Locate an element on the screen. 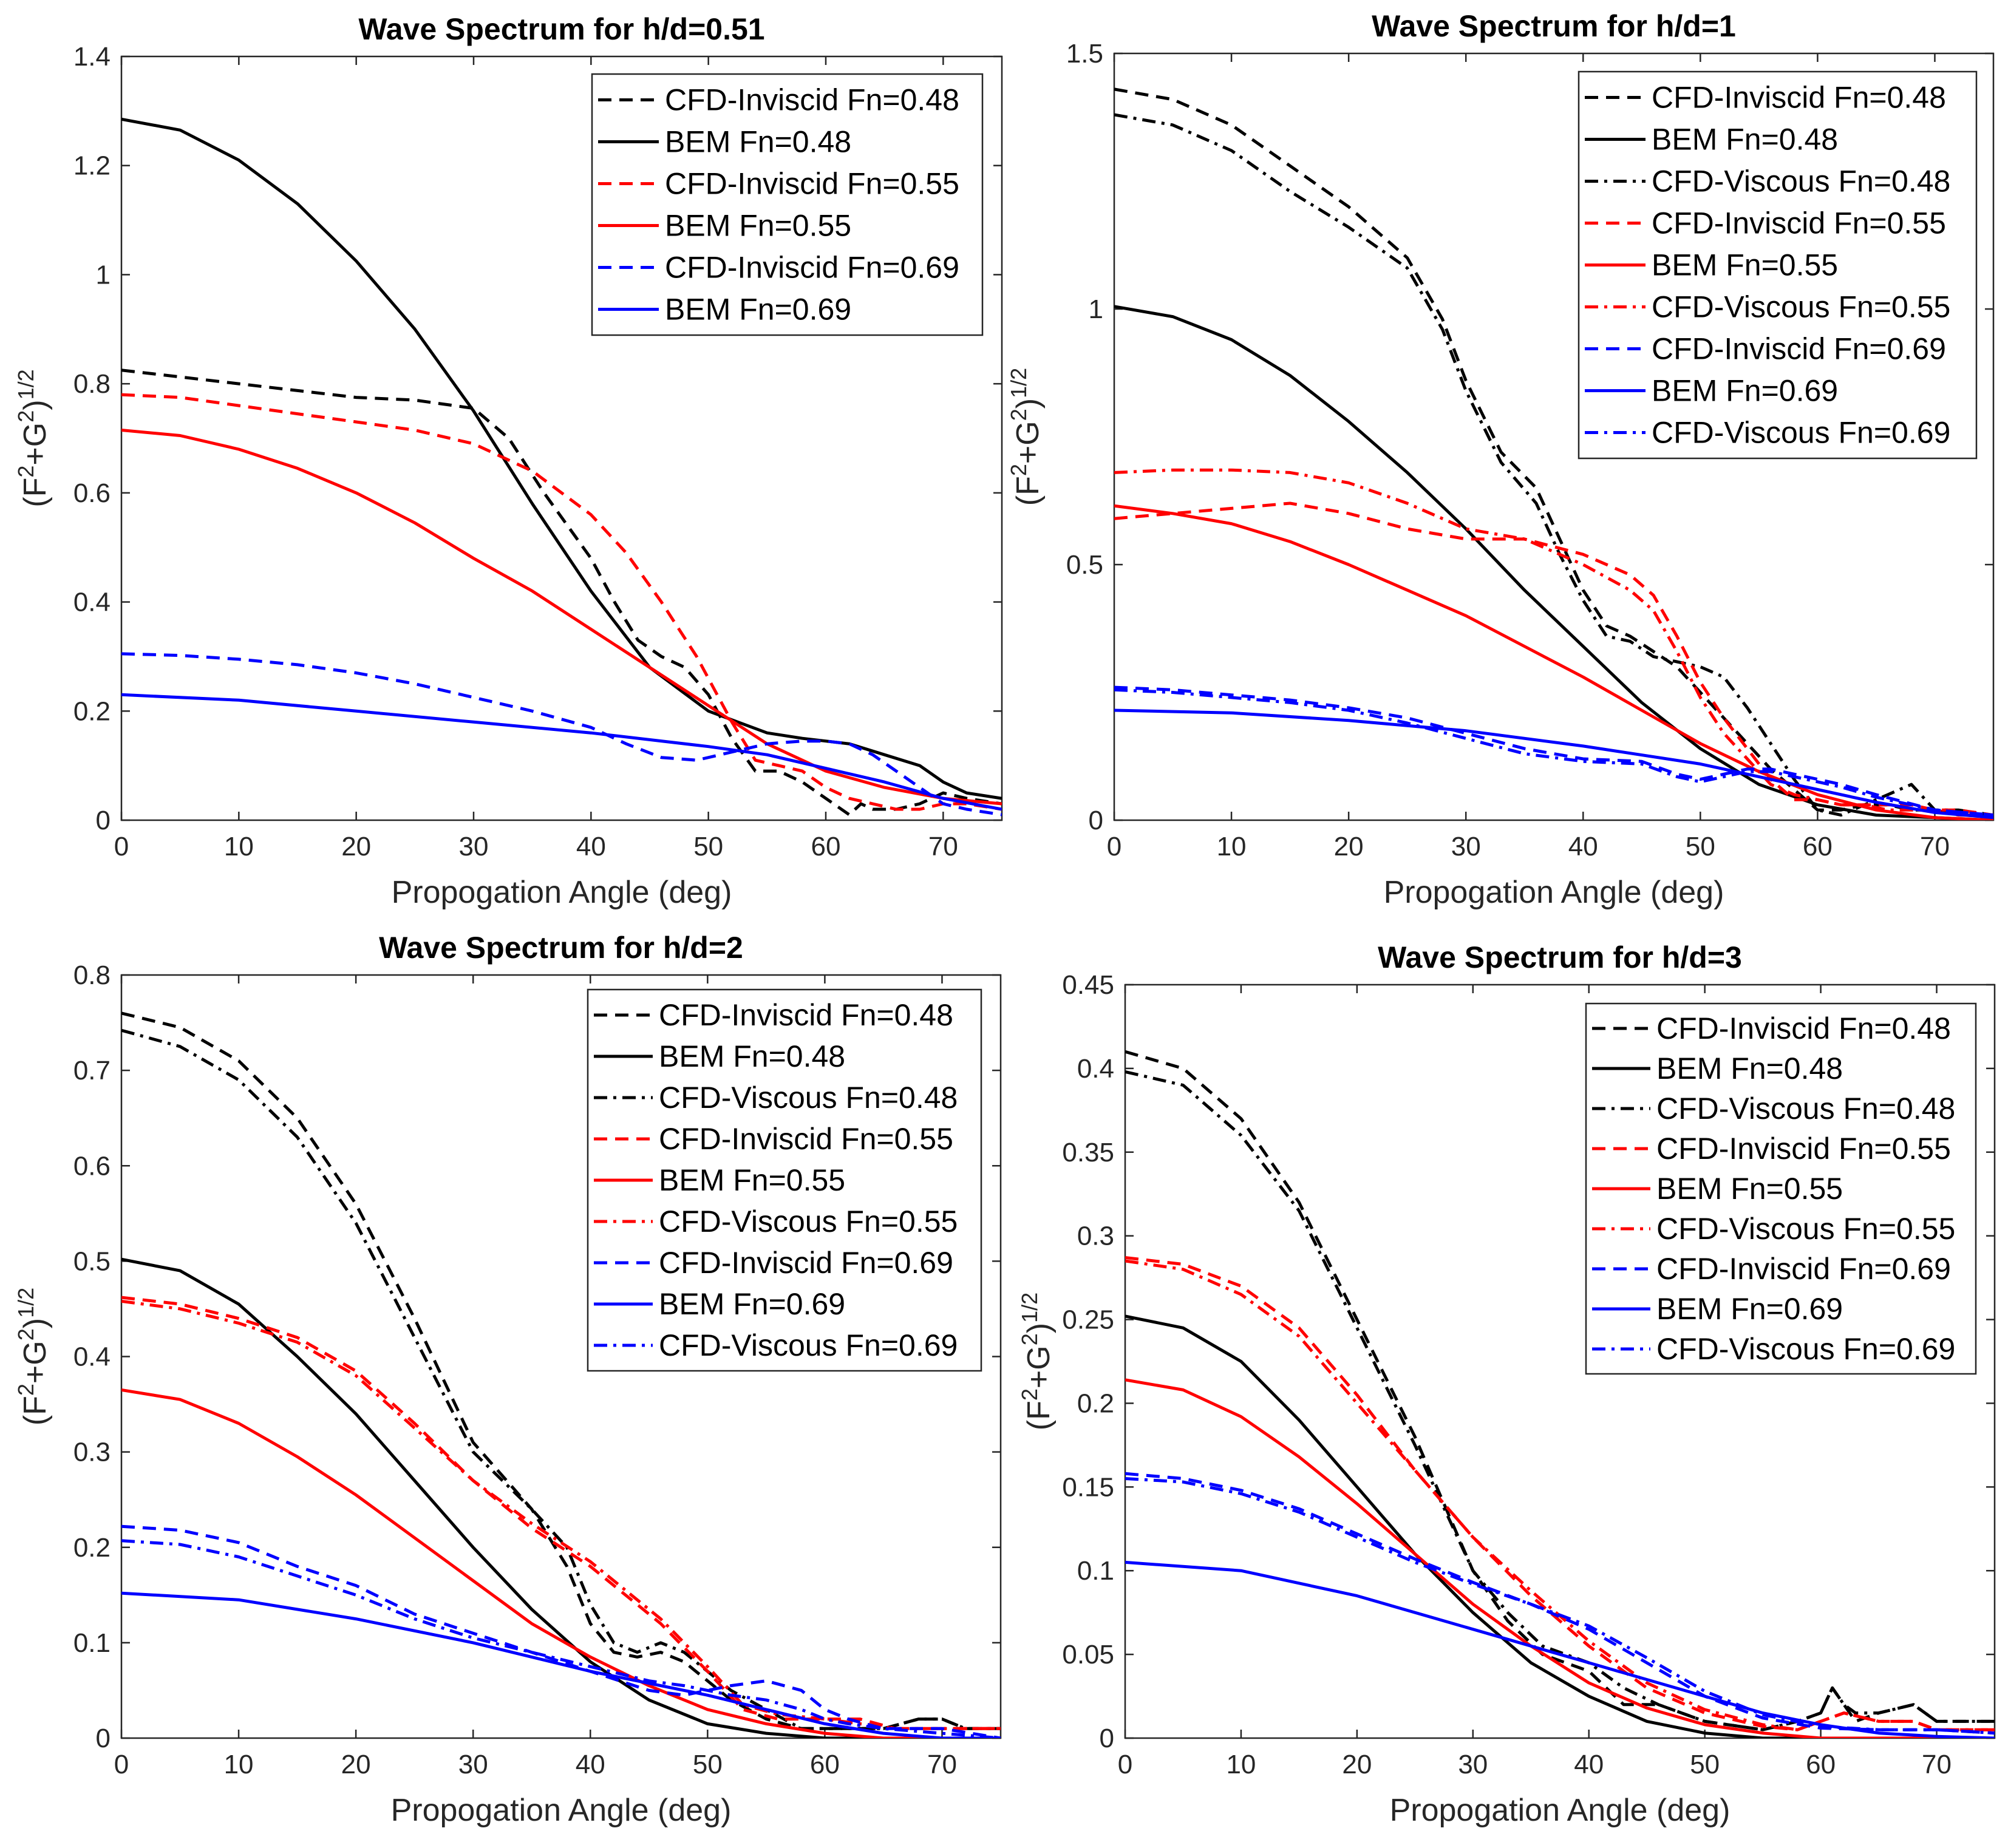 The height and width of the screenshot is (1848, 2008). chart-title: Wave Spectrum for h/d=3 is located at coordinates (1560, 957).